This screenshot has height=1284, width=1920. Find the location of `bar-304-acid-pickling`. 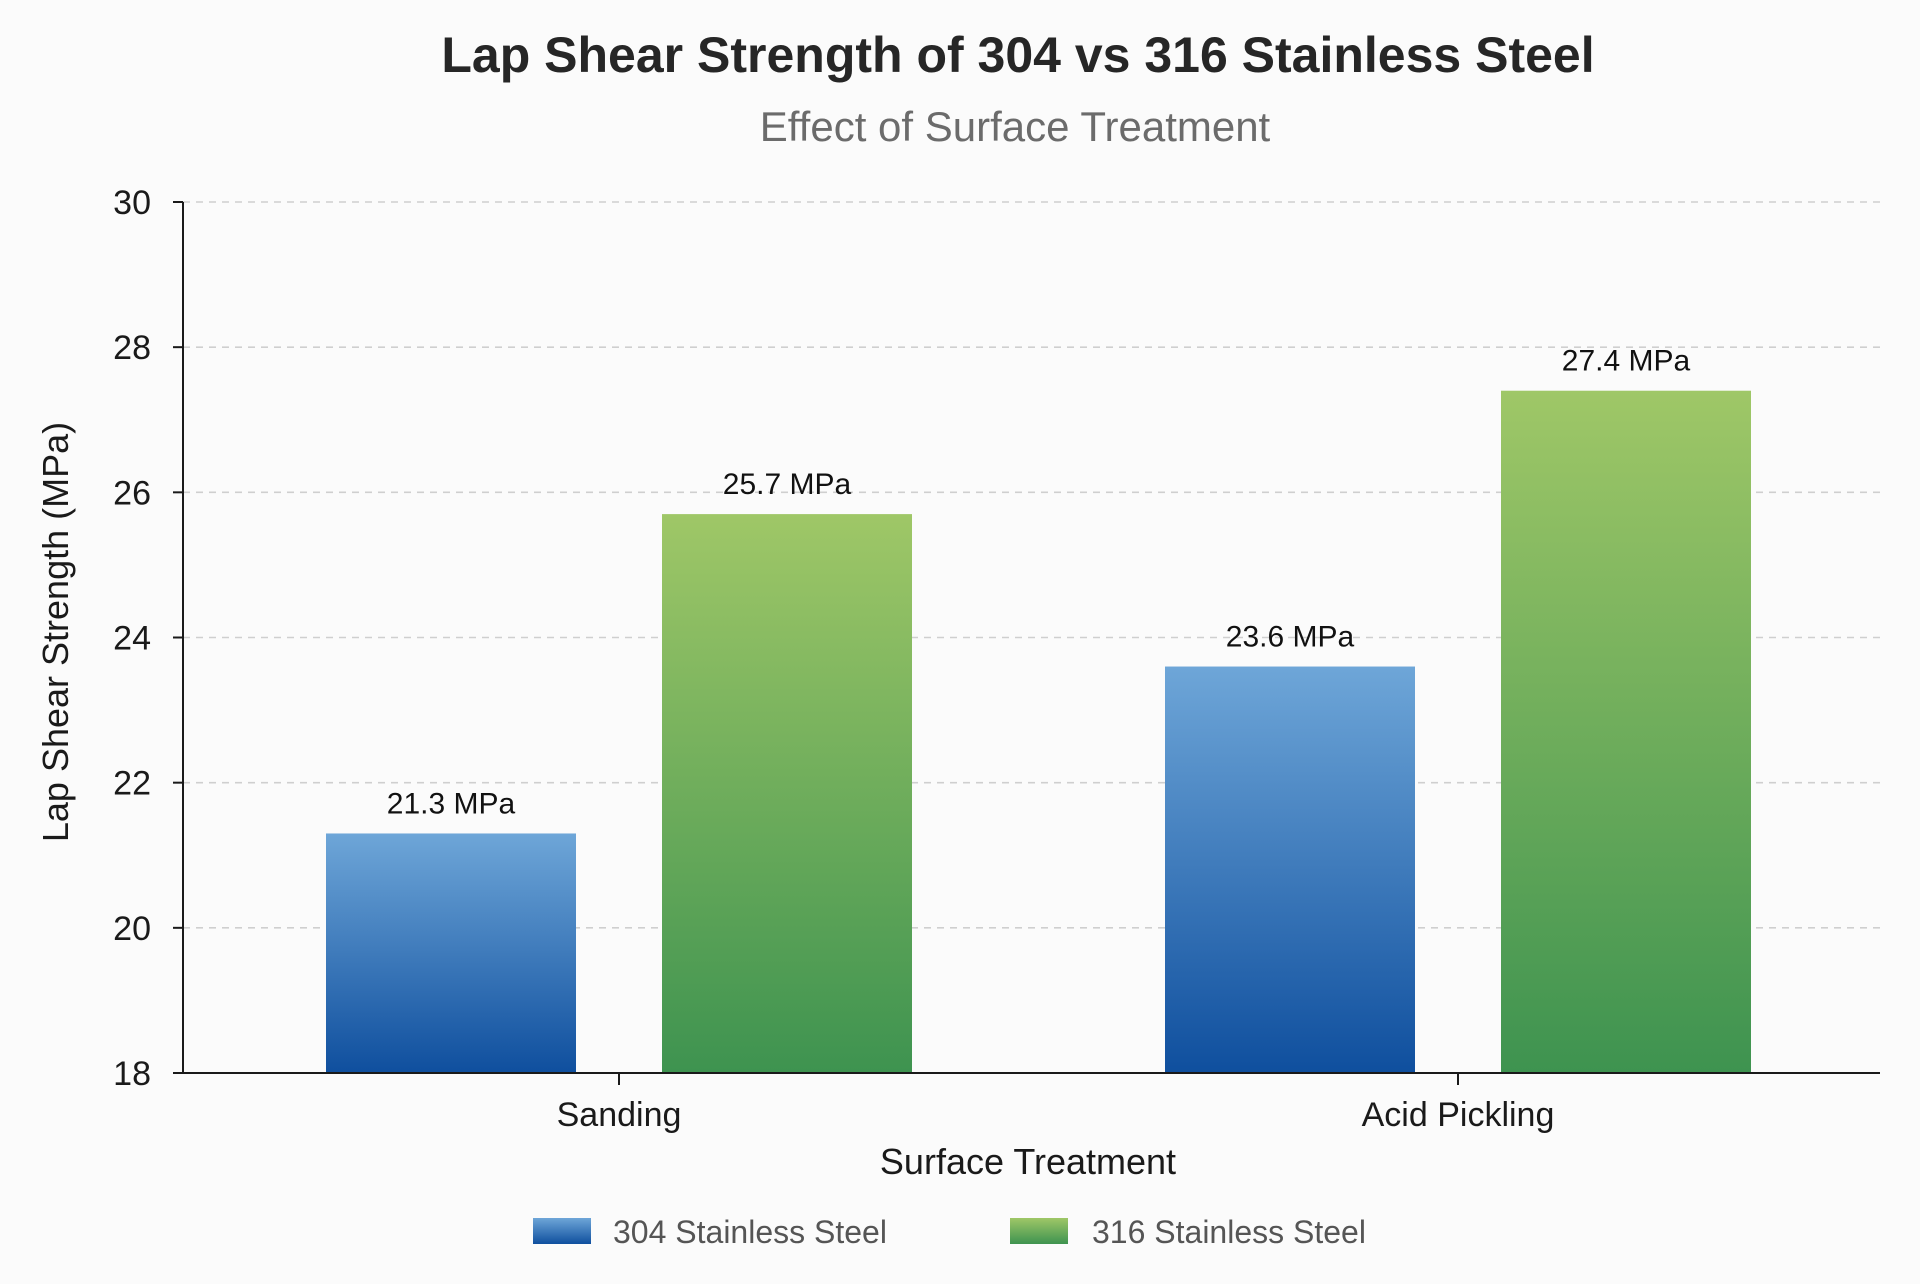

bar-304-acid-pickling is located at coordinates (1290, 869).